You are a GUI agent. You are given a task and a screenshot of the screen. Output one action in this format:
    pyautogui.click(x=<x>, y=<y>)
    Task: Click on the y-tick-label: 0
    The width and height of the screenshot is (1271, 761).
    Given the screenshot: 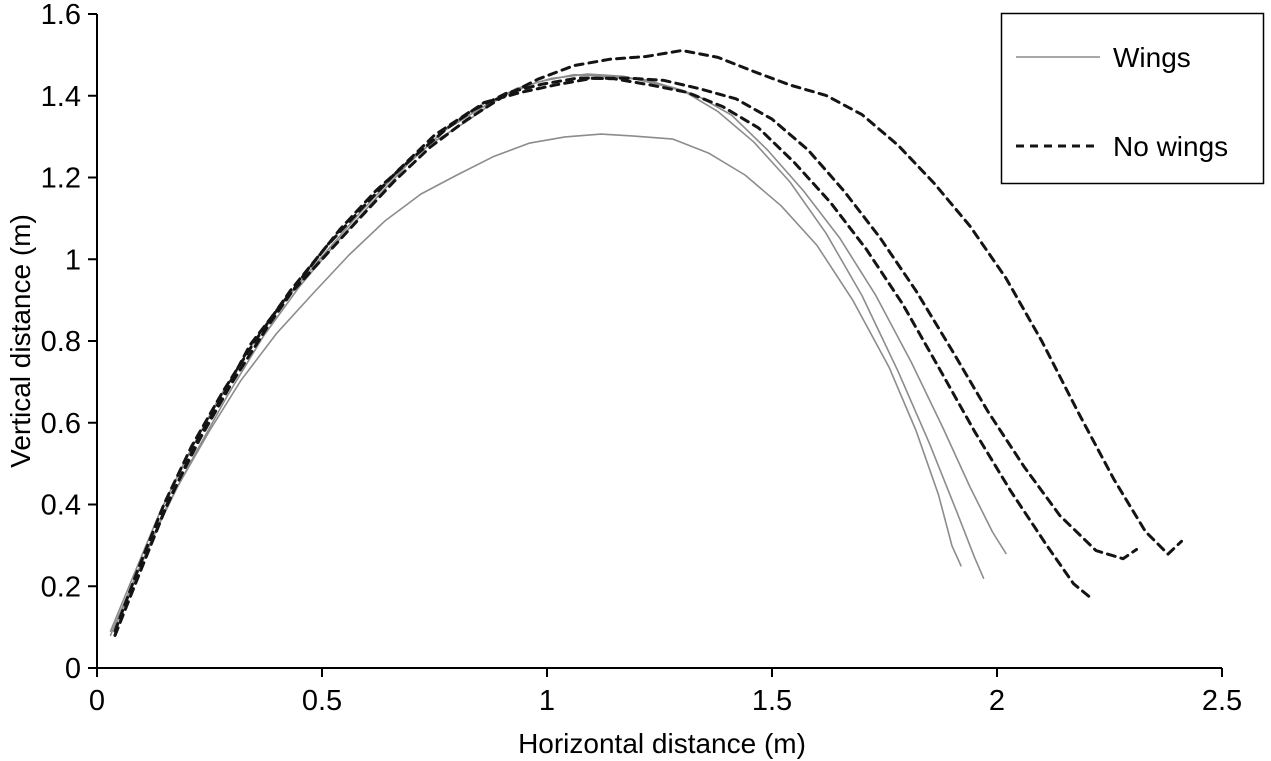 What is the action you would take?
    pyautogui.click(x=73, y=669)
    